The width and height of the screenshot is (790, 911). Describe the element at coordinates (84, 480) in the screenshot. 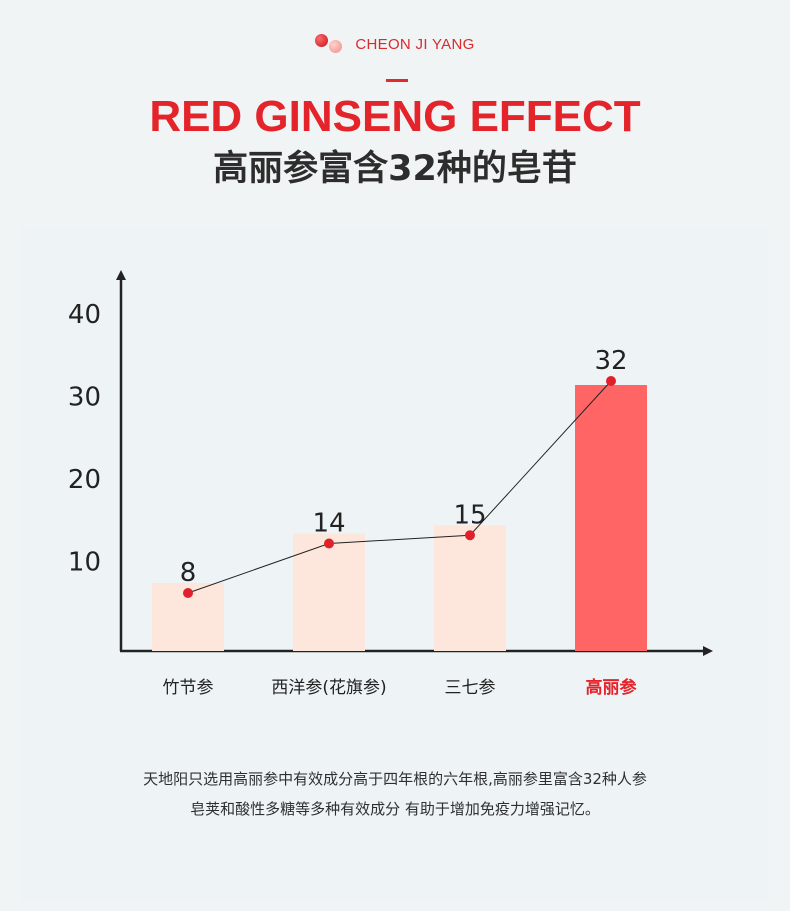

I see `y-tick-label: 20` at that location.